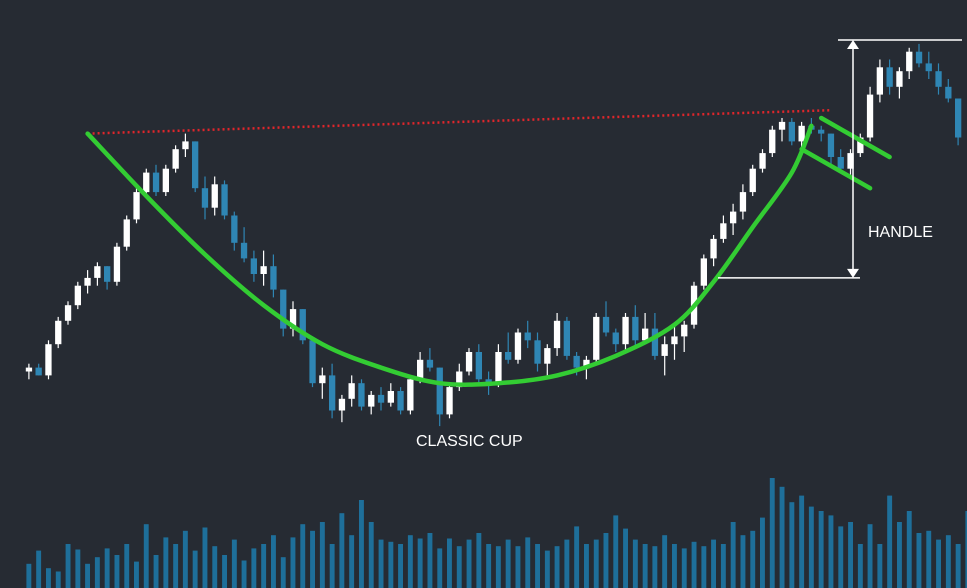  What do you see at coordinates (836, 168) in the screenshot?
I see `handle-channel-lower` at bounding box center [836, 168].